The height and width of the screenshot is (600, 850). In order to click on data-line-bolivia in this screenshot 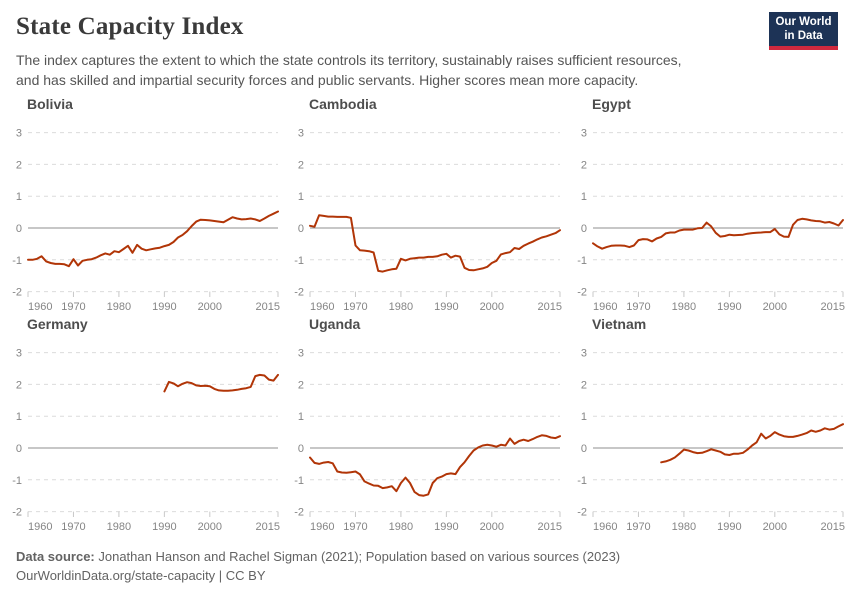, I will do `click(153, 239)`.